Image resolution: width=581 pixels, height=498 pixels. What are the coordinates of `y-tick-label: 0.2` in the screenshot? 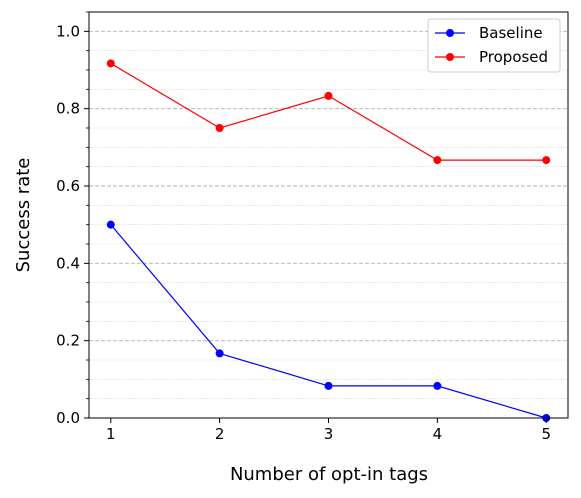 It's located at (68, 341).